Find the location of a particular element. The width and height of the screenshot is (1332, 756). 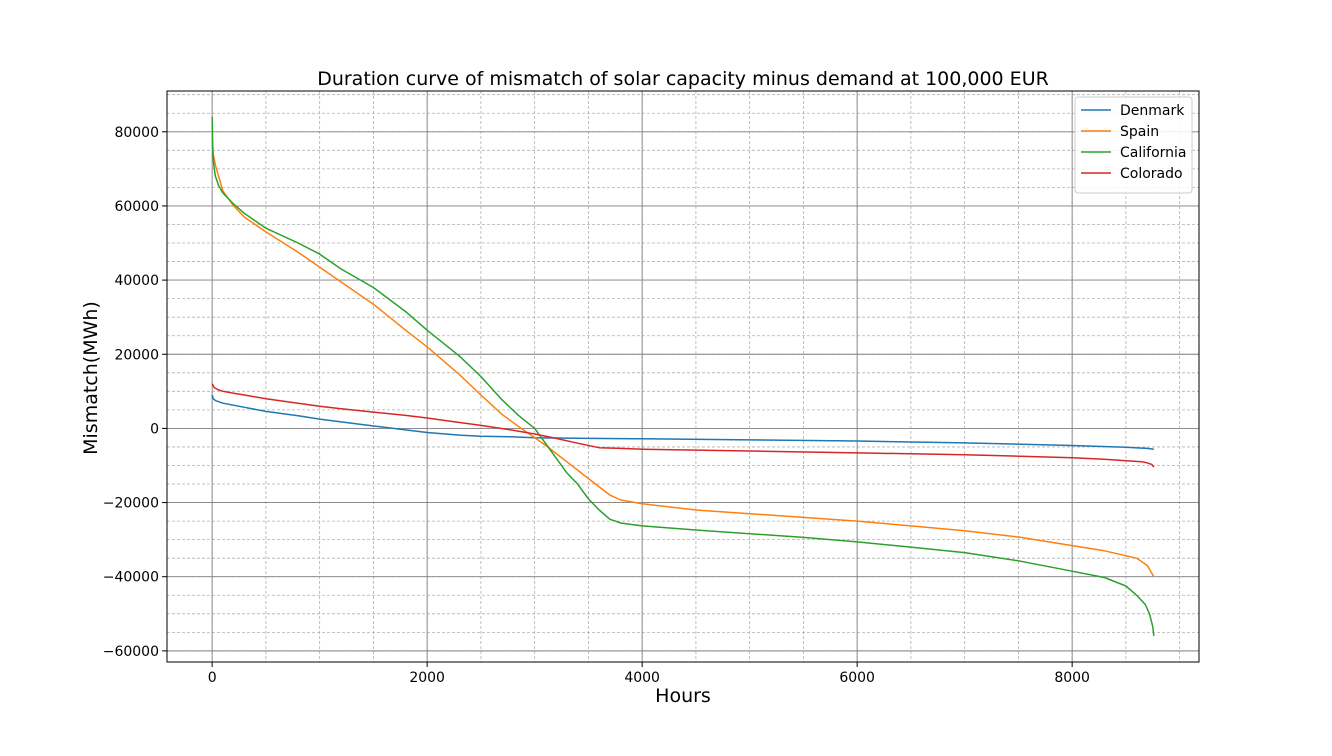

series-line-colorado is located at coordinates (683, 425).